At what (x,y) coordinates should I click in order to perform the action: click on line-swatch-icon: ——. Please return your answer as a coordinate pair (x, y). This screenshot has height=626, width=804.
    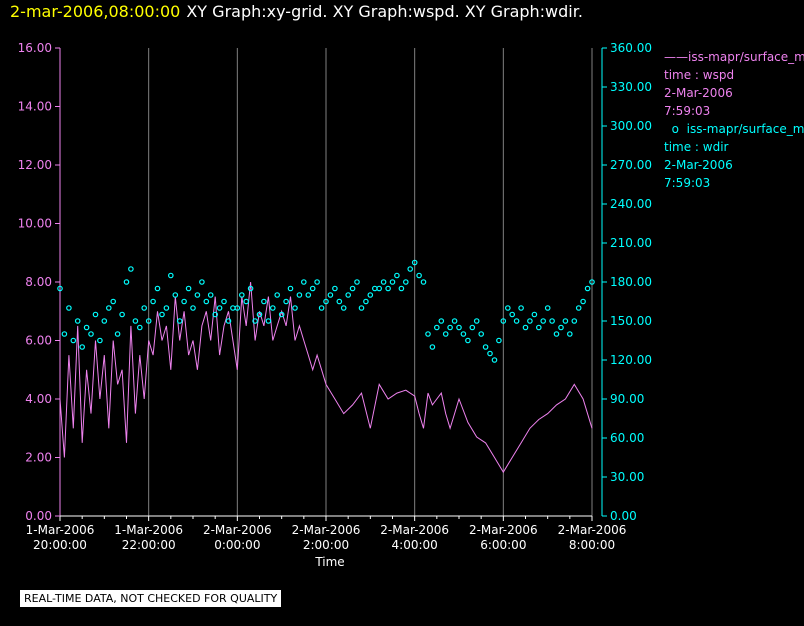
    Looking at the image, I should click on (676, 57).